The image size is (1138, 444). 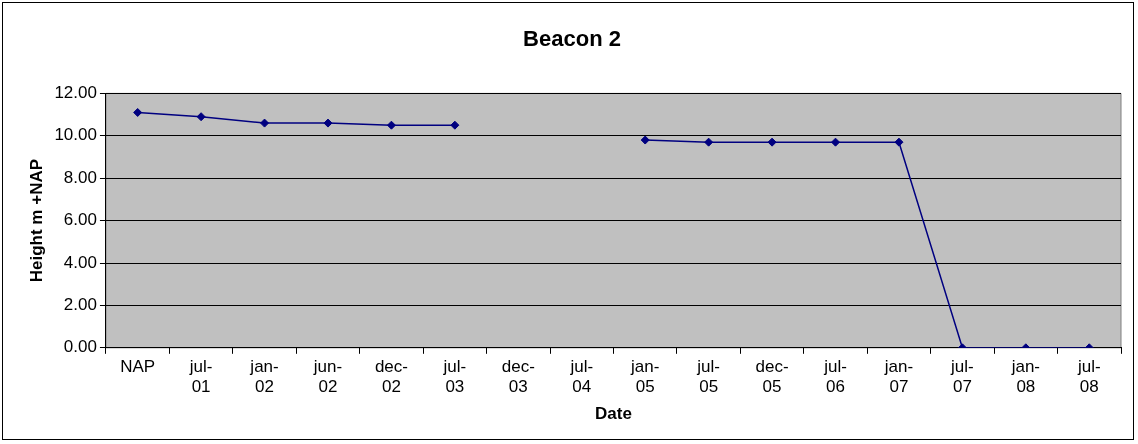 What do you see at coordinates (518, 376) in the screenshot?
I see `x-tick-label: dec-03` at bounding box center [518, 376].